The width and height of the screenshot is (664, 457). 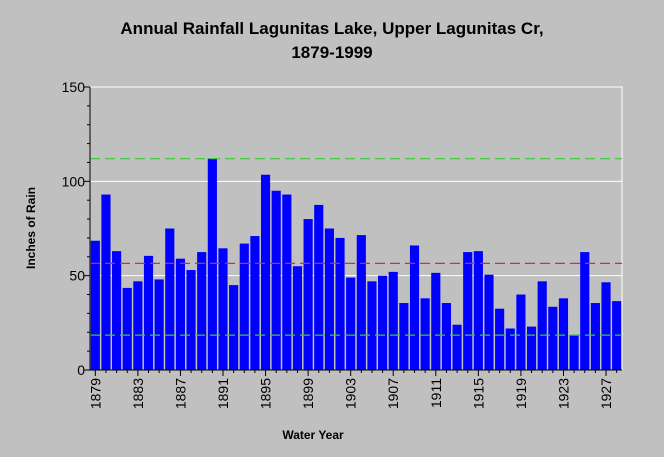 What do you see at coordinates (478, 393) in the screenshot?
I see `x-tick-label: 1915` at bounding box center [478, 393].